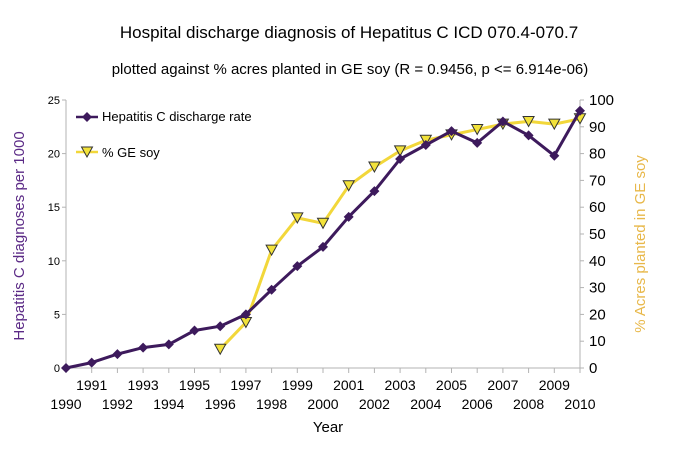 This screenshot has width=687, height=474. What do you see at coordinates (57, 369) in the screenshot?
I see `left-y-tick-label: 0` at bounding box center [57, 369].